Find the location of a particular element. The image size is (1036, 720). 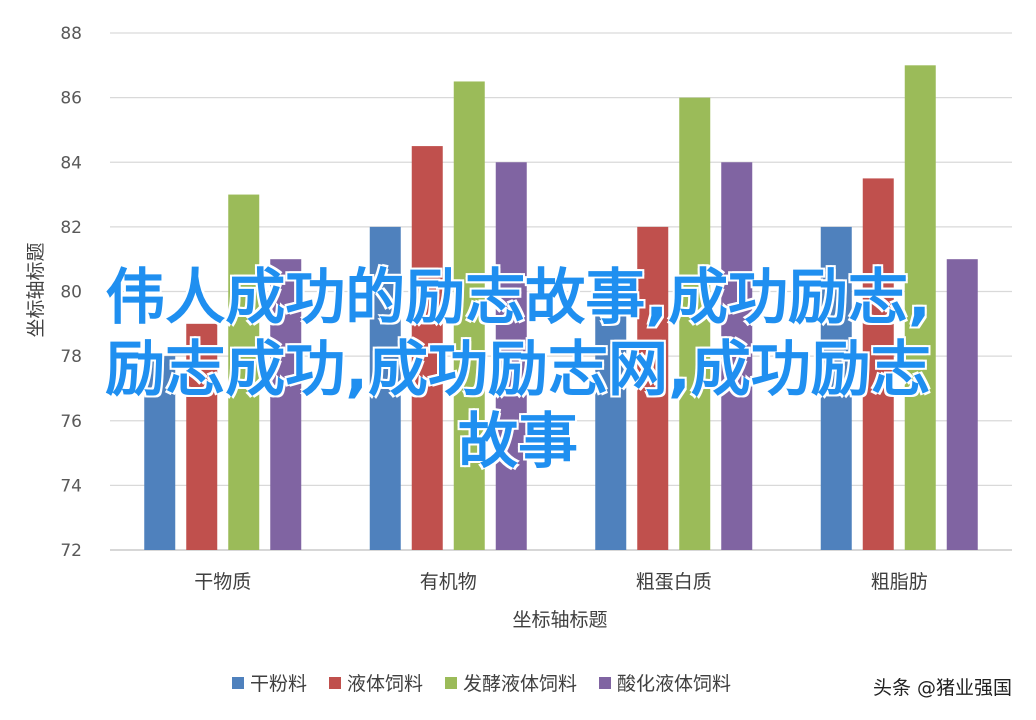

bar-液体饲料-粗脂肪 is located at coordinates (878, 364).